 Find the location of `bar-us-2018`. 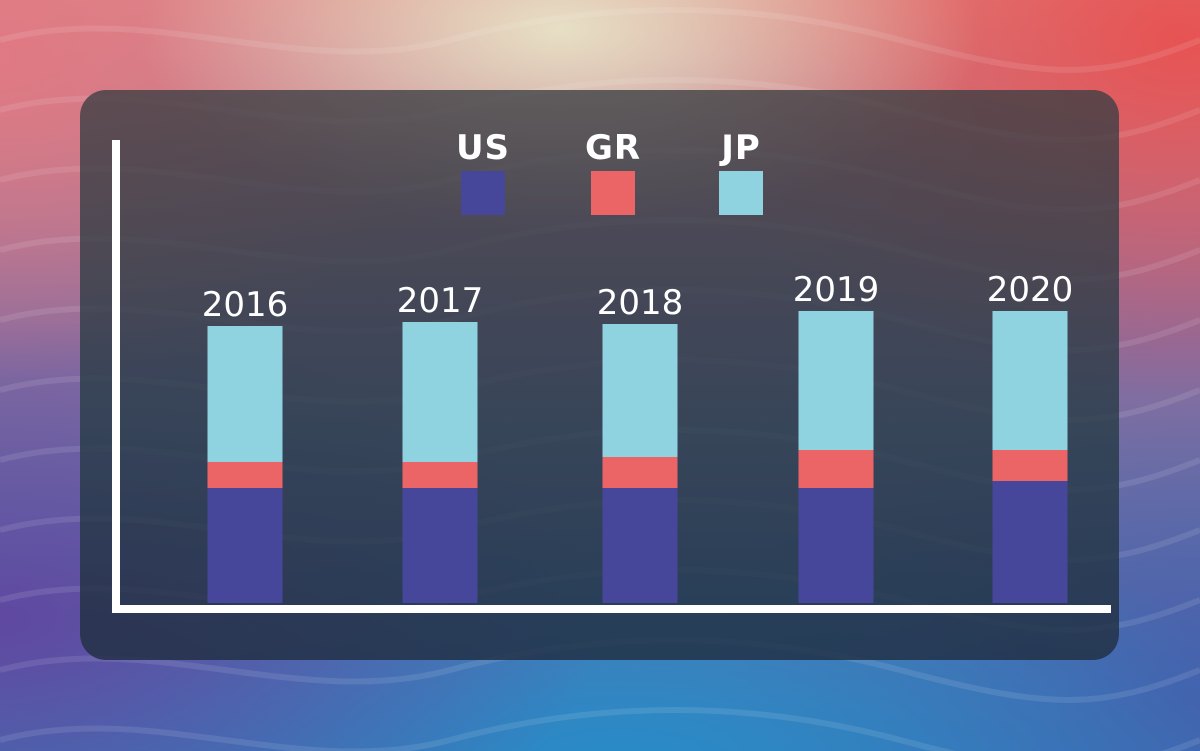

bar-us-2018 is located at coordinates (640, 545).